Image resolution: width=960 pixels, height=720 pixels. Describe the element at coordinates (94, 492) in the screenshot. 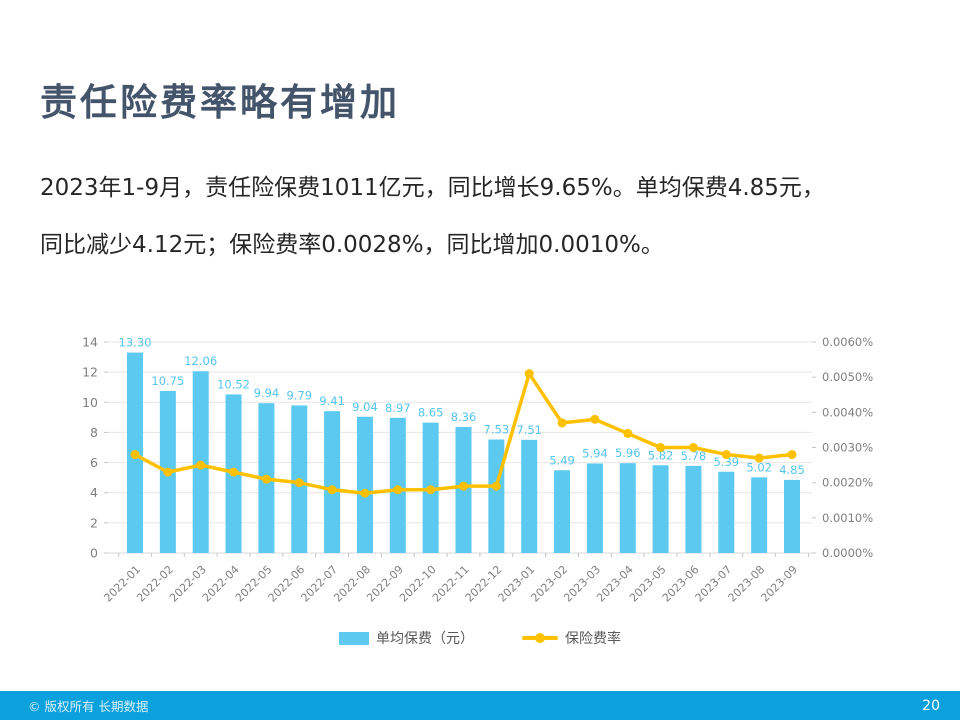

I see `svg-text: 4` at that location.